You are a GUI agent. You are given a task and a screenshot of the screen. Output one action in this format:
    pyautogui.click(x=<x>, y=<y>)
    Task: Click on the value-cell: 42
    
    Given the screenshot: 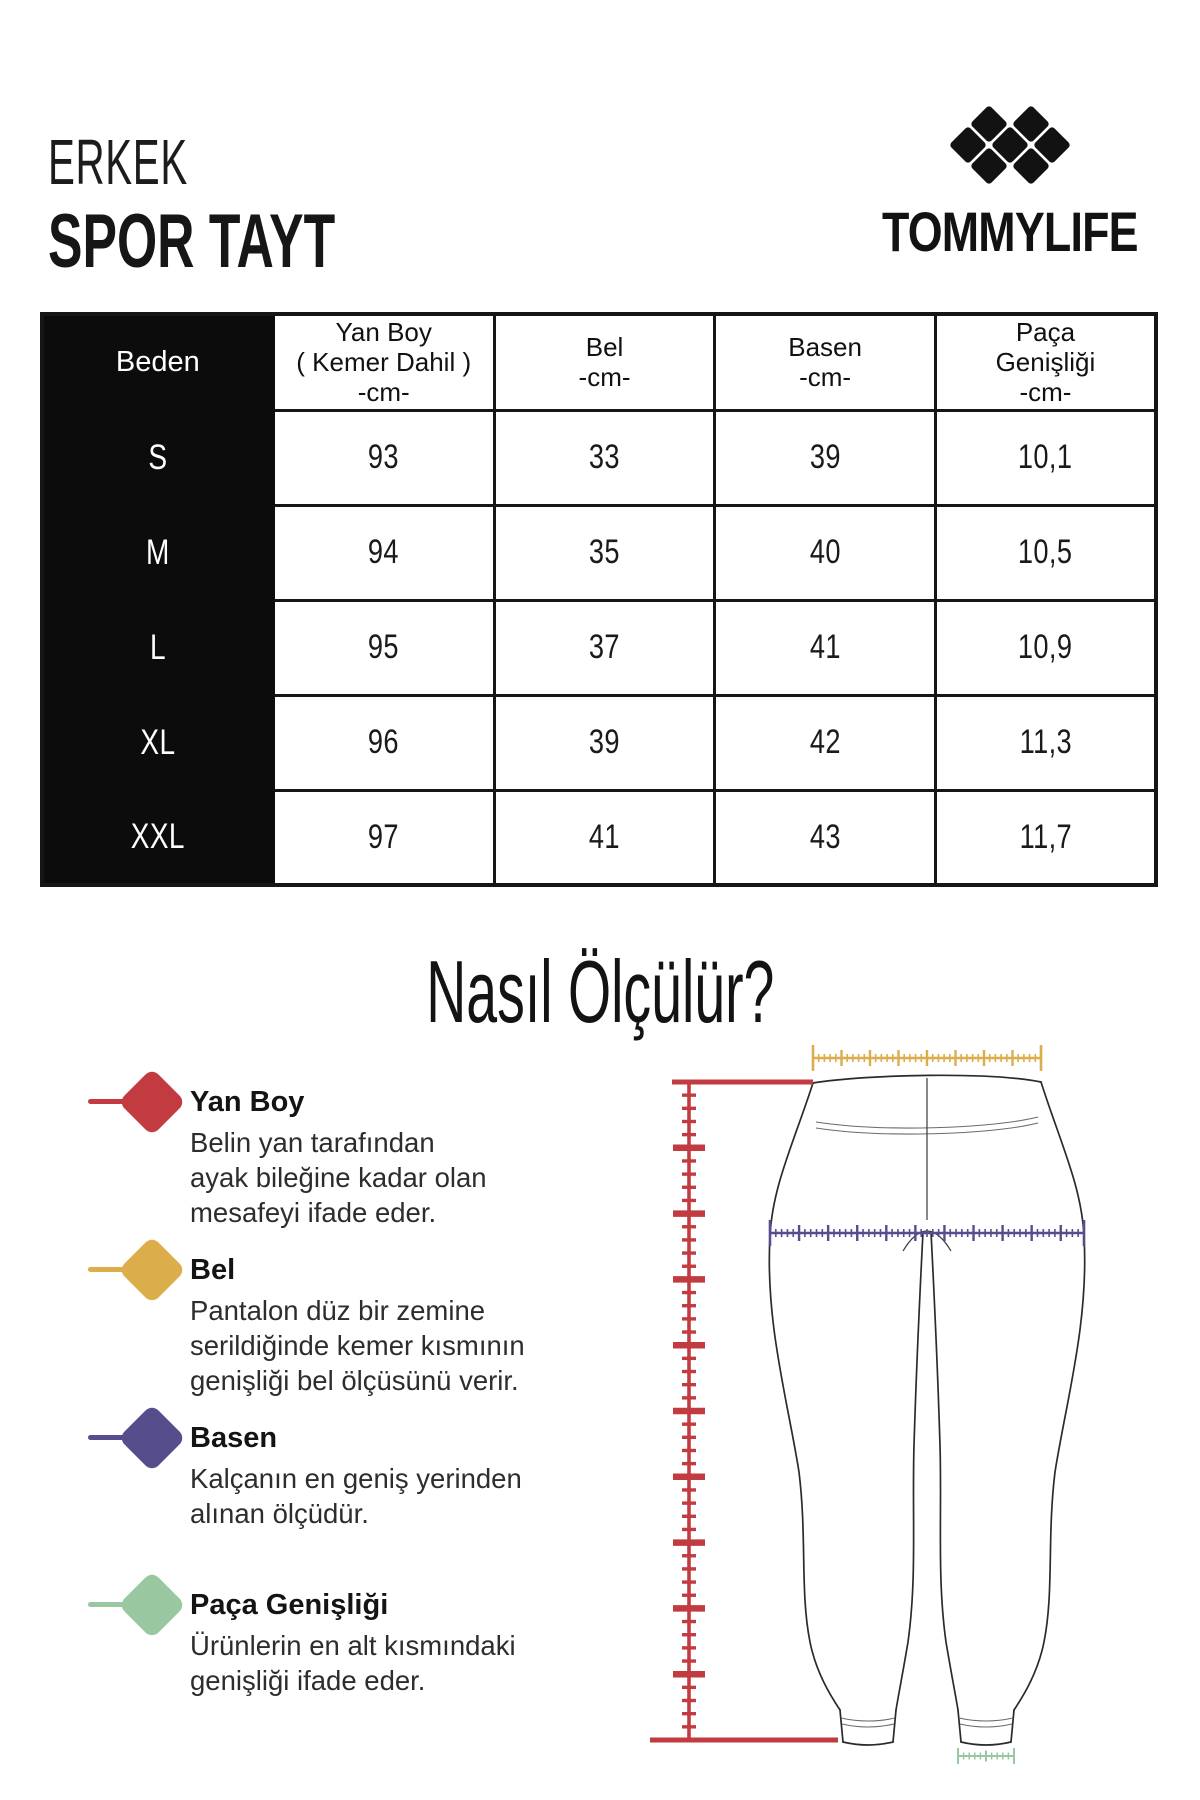 What is the action you would take?
    pyautogui.click(x=825, y=742)
    